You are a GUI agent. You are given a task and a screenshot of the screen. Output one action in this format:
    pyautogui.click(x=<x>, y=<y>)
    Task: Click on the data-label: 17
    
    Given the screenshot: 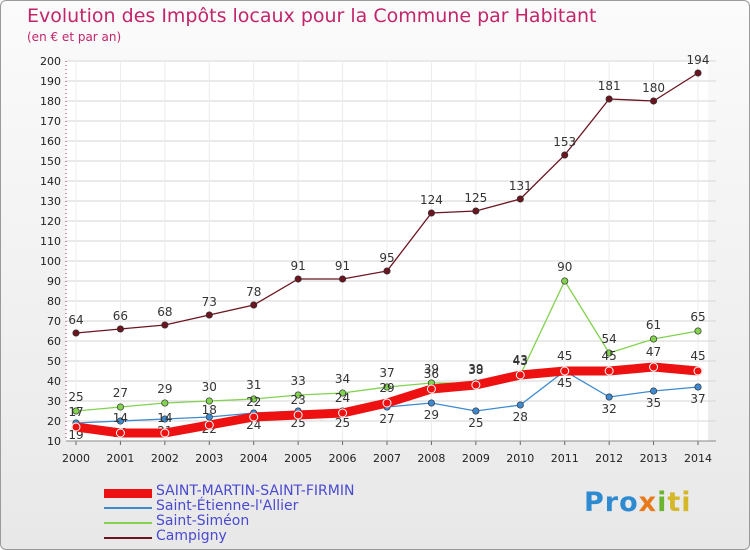 What is the action you would take?
    pyautogui.click(x=75, y=412)
    